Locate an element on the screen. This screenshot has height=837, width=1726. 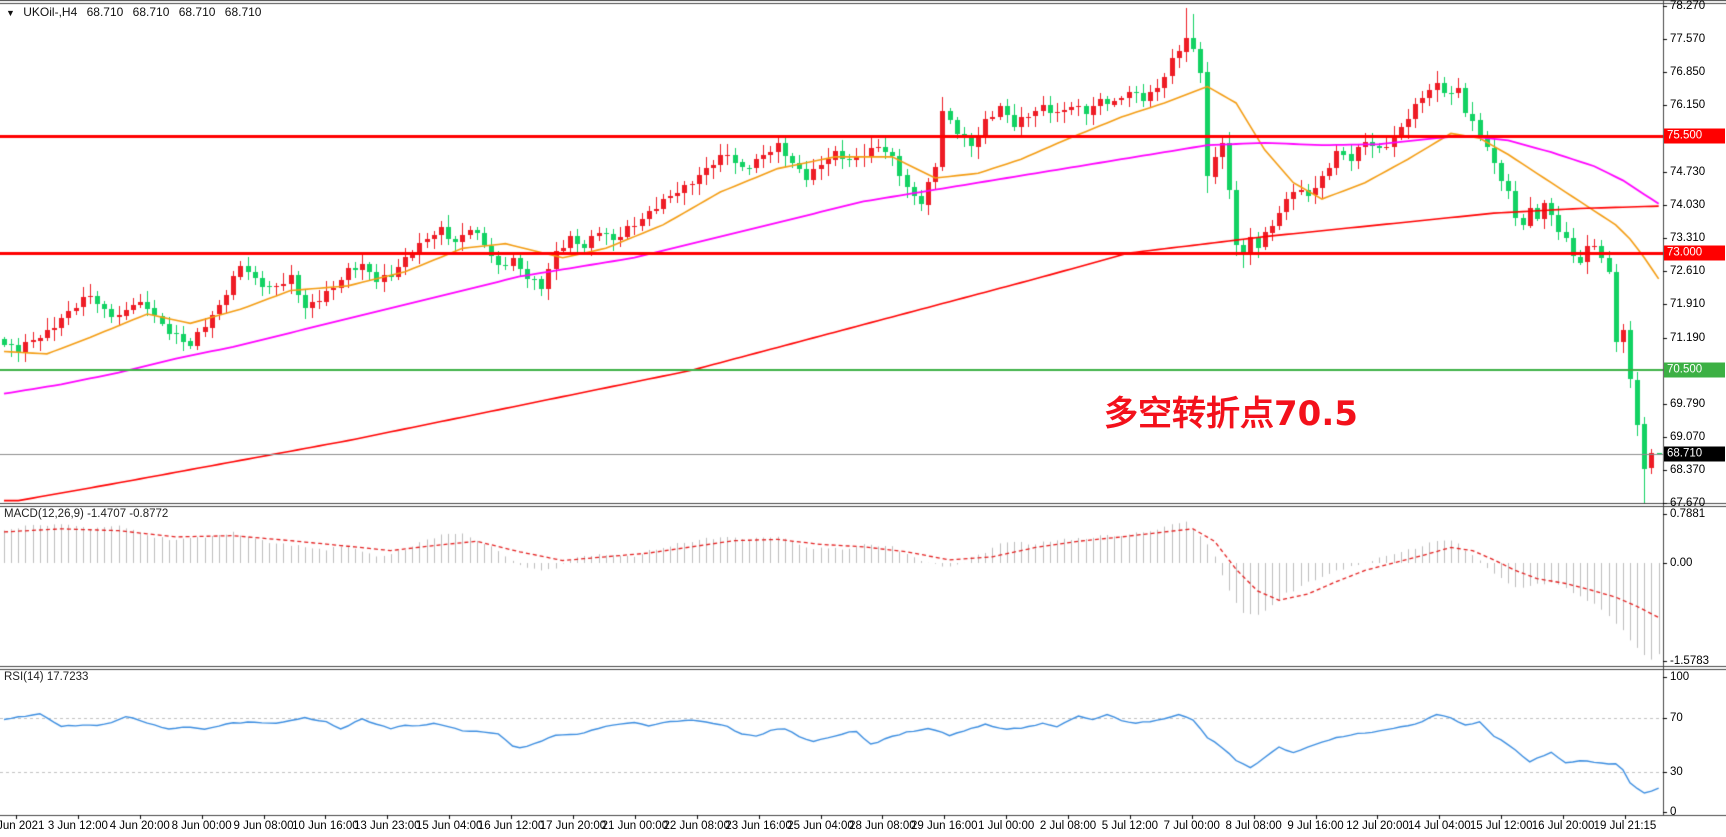
price-tick: 72.610 is located at coordinates (1688, 271).